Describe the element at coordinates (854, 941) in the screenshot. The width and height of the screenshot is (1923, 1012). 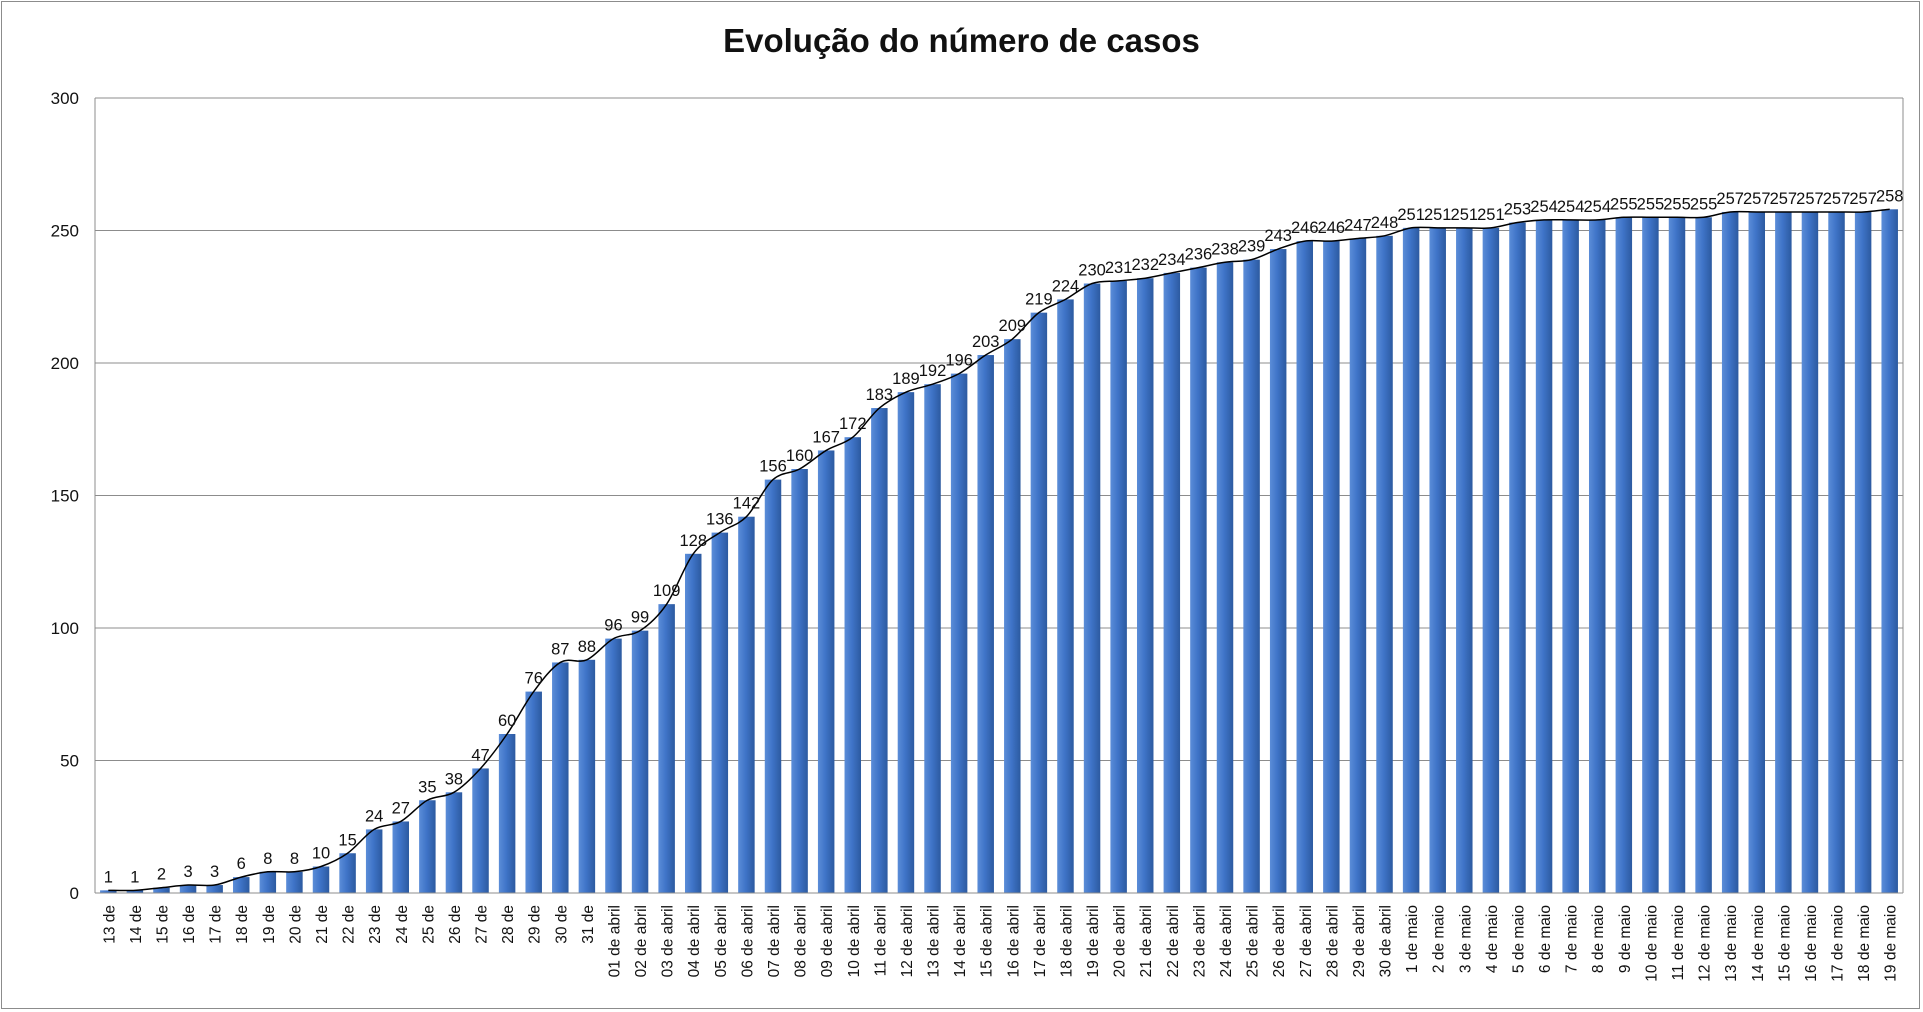
I see `x-tick-label: 10 de abril` at that location.